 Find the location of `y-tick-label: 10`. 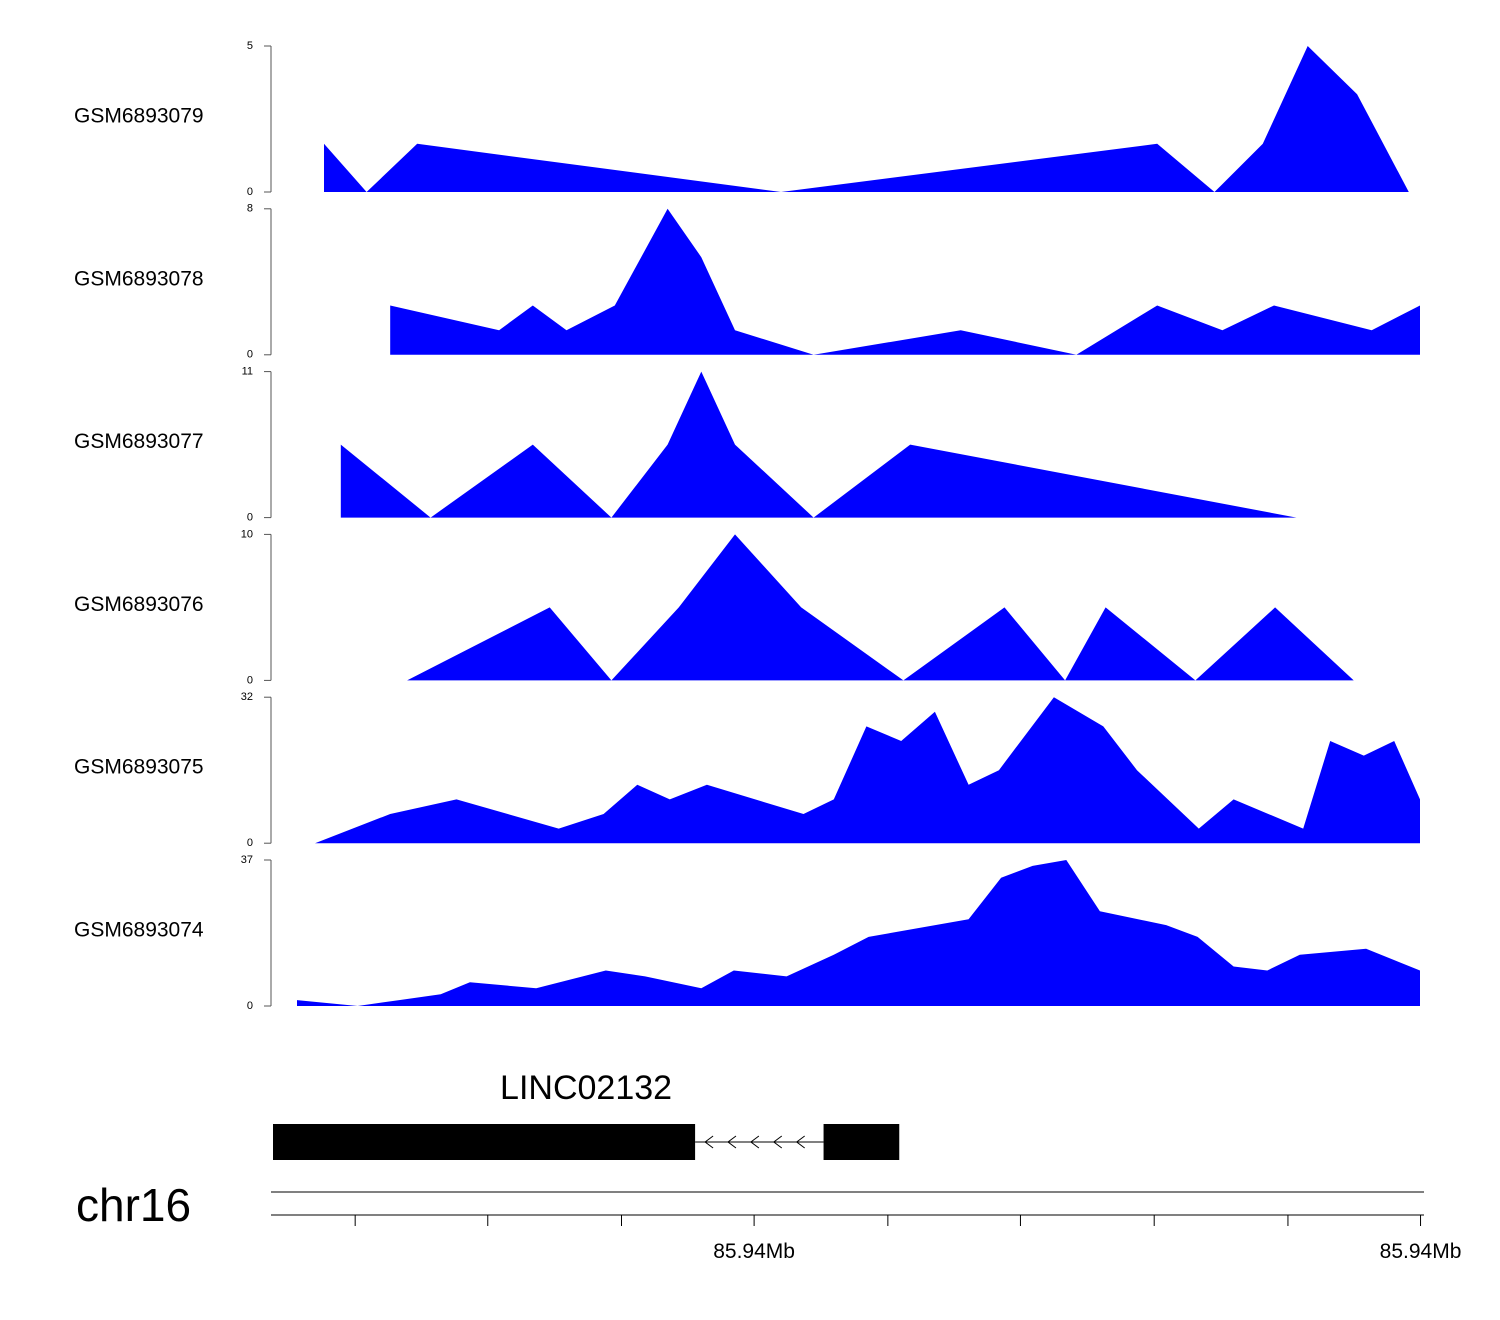

y-tick-label: 10 is located at coordinates (247, 534).